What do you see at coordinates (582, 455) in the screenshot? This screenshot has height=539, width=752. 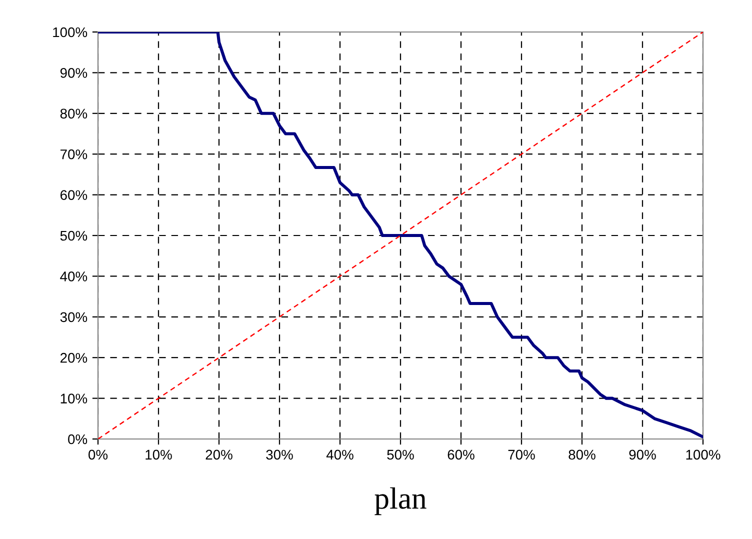 I see `x-tick-label: 80%` at bounding box center [582, 455].